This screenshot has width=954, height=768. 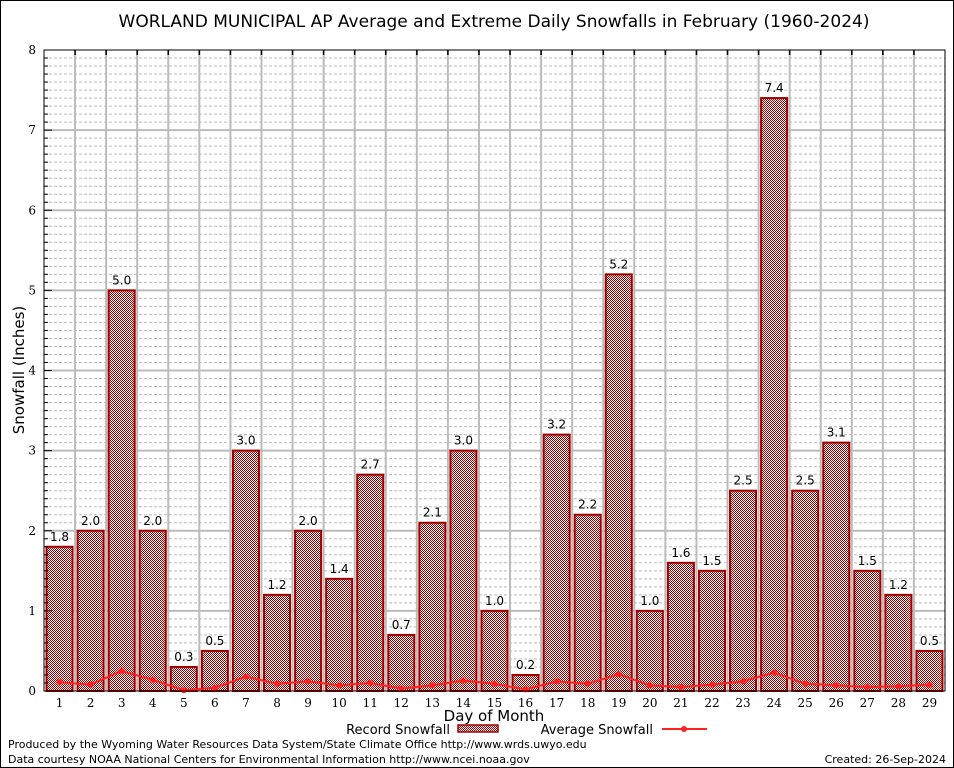 I want to click on x-tick-label: 8, so click(x=277, y=703).